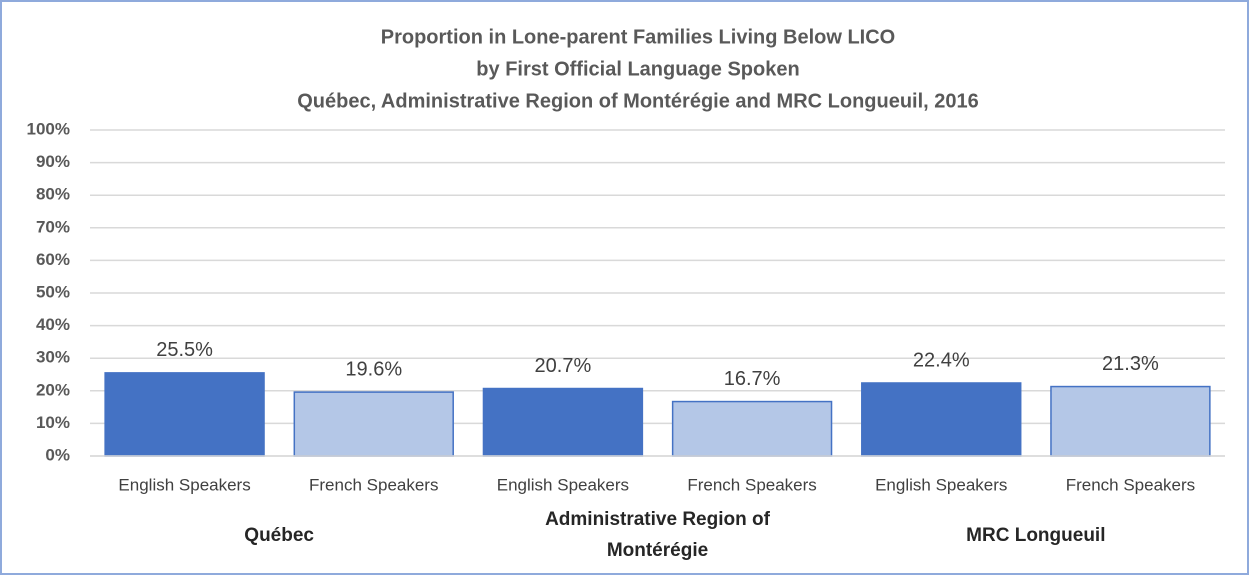  What do you see at coordinates (1130, 364) in the screenshot?
I see `value-label: 21.3%` at bounding box center [1130, 364].